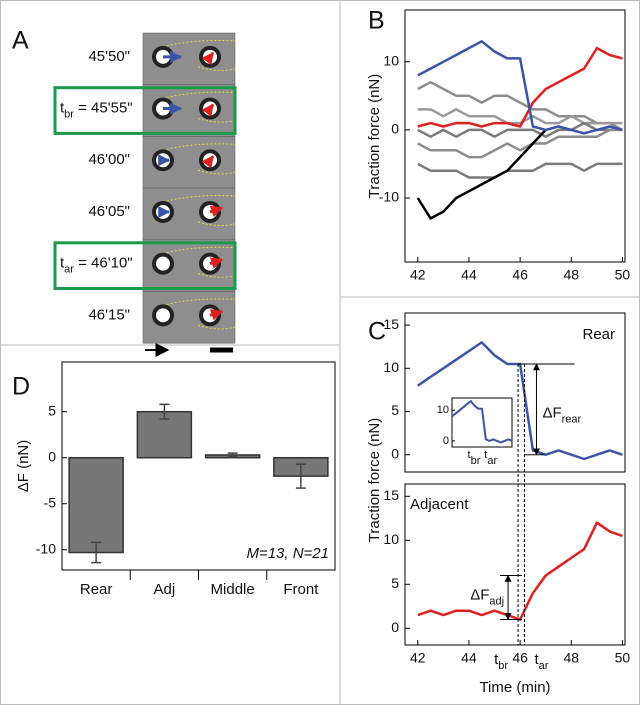  What do you see at coordinates (514, 687) in the screenshot?
I see `x-axis-label: Time (min)` at bounding box center [514, 687].